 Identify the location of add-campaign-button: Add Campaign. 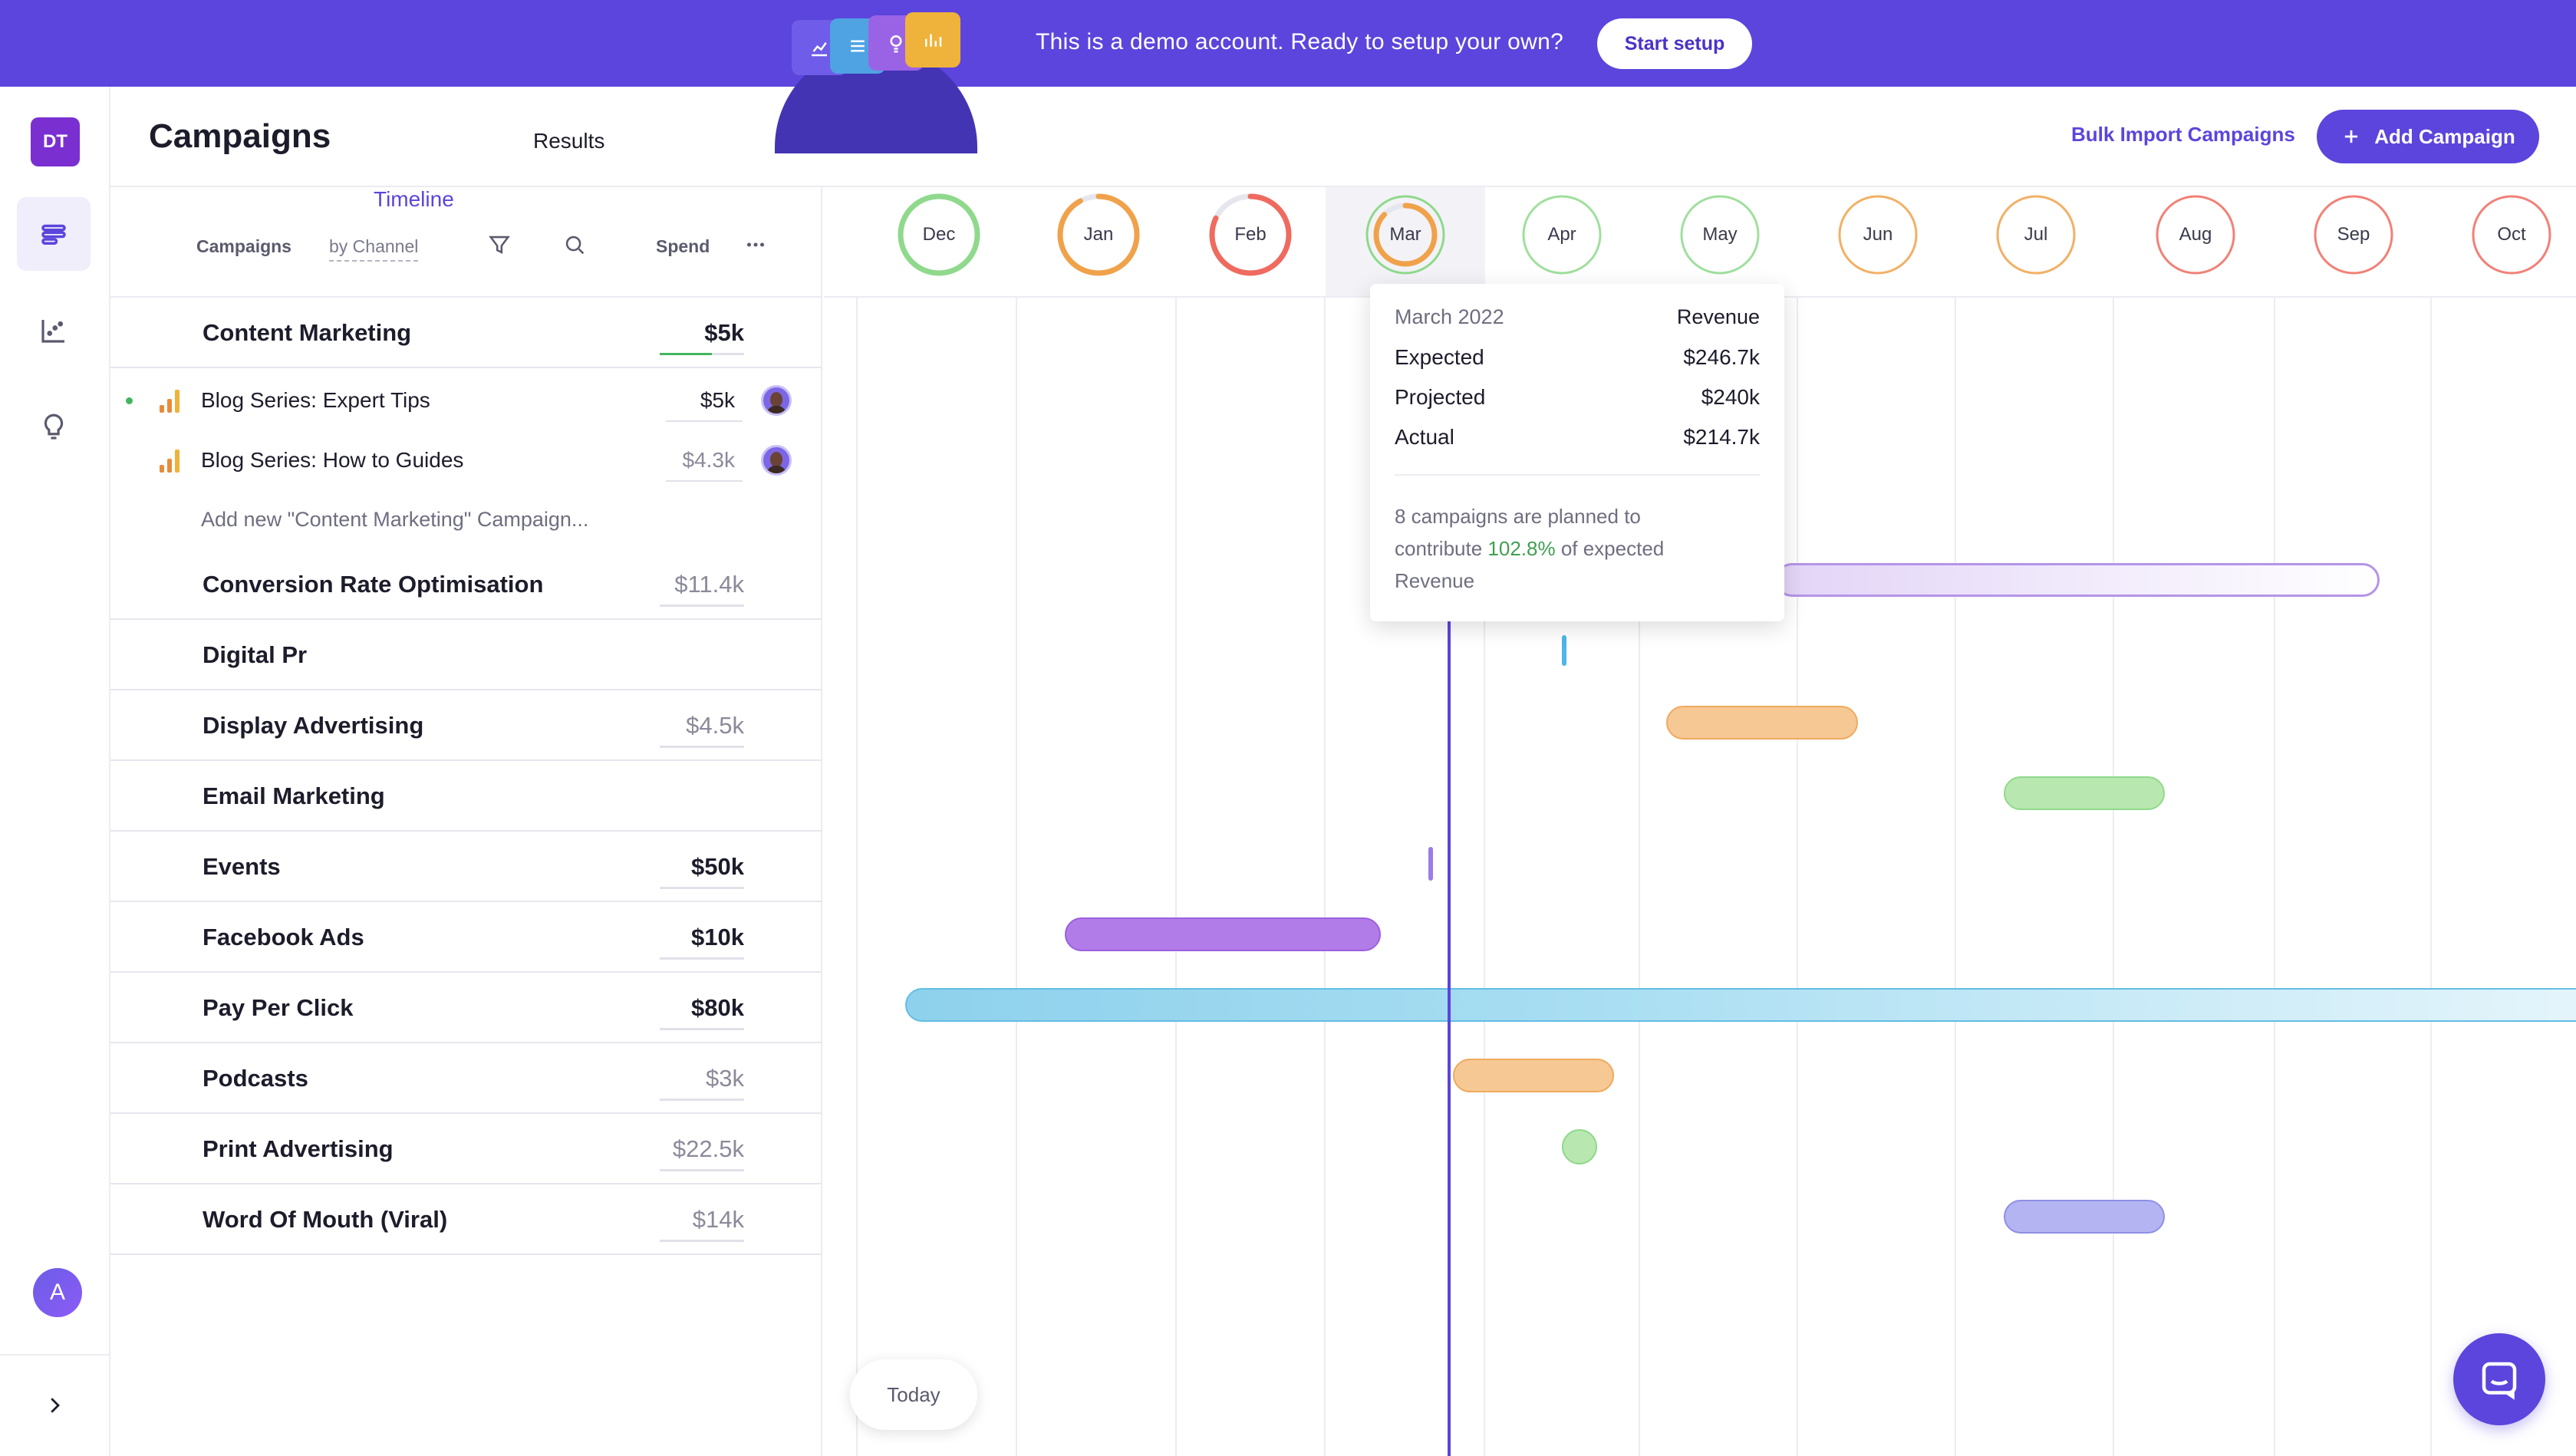
(2428, 136).